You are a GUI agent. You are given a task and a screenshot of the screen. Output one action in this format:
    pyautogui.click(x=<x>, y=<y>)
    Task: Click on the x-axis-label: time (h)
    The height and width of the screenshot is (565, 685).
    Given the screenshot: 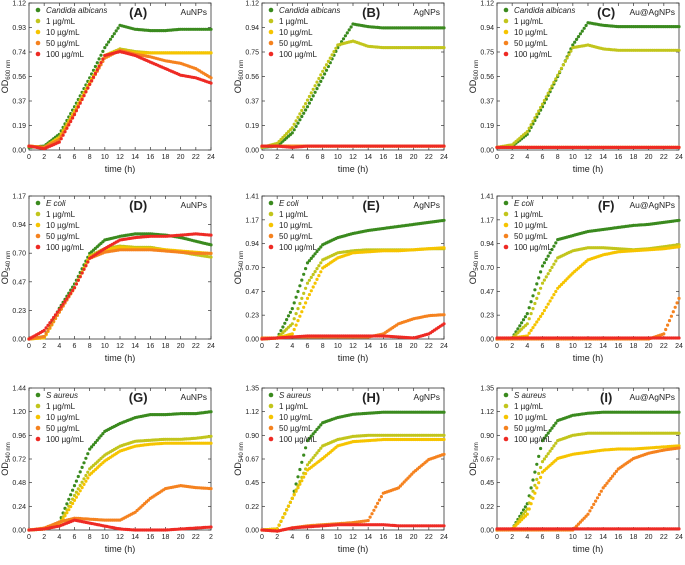 What is the action you would take?
    pyautogui.click(x=588, y=358)
    